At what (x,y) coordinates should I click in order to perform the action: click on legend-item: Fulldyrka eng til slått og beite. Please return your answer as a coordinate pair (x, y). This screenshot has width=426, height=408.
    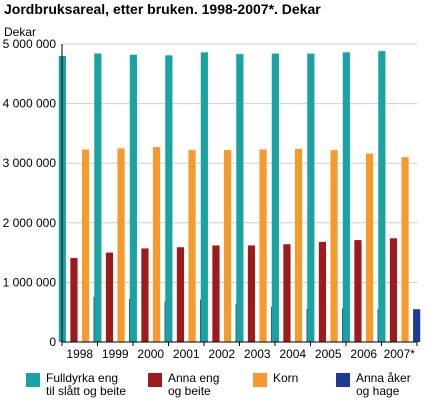
    Looking at the image, I should click on (76, 385).